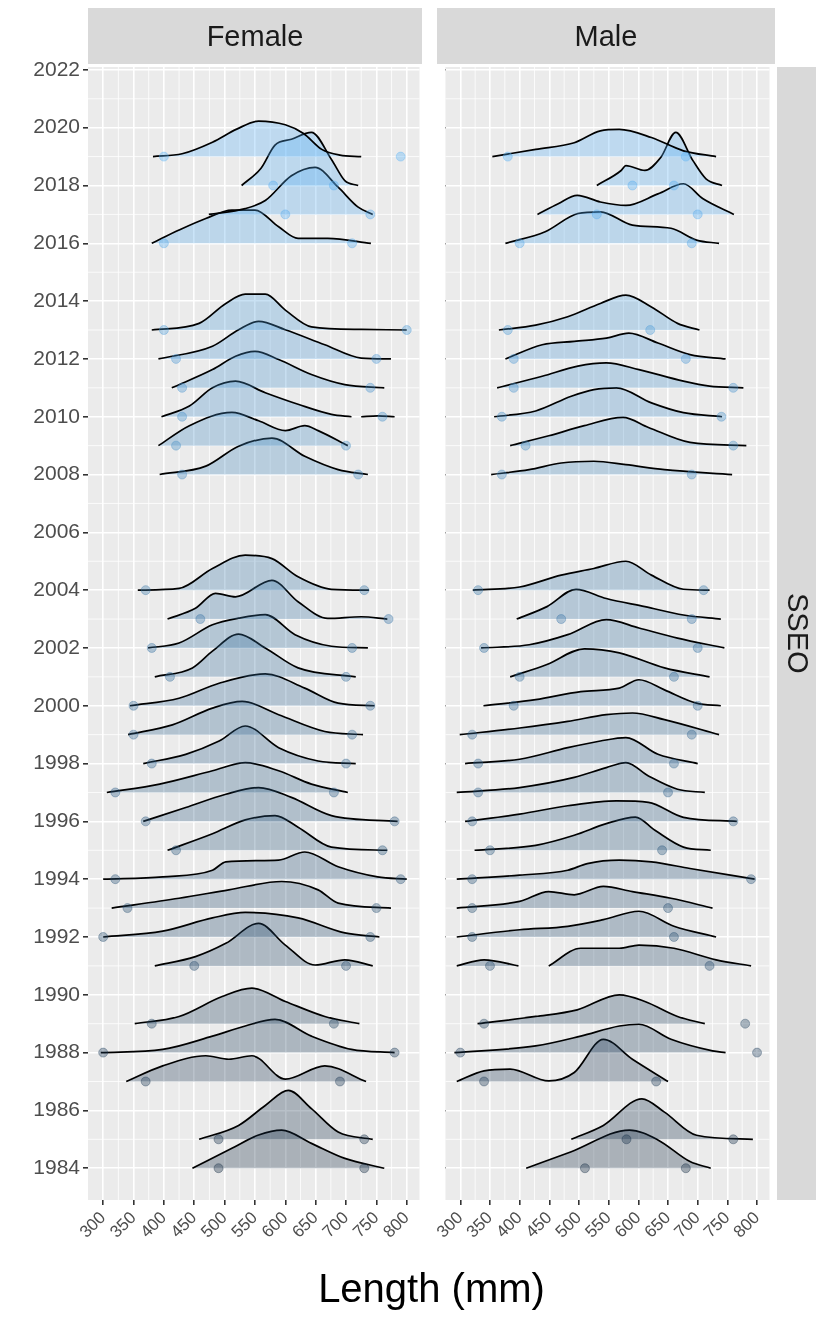 The width and height of the screenshot is (816, 1327). Describe the element at coordinates (57, 588) in the screenshot. I see `y-tick-label: 2004` at that location.